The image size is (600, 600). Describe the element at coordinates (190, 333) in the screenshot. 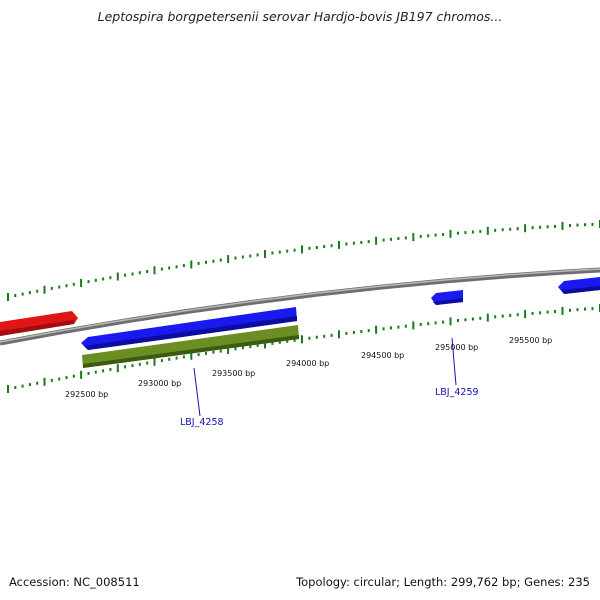

I see `gene-arrow-lbj-4258-shade` at that location.